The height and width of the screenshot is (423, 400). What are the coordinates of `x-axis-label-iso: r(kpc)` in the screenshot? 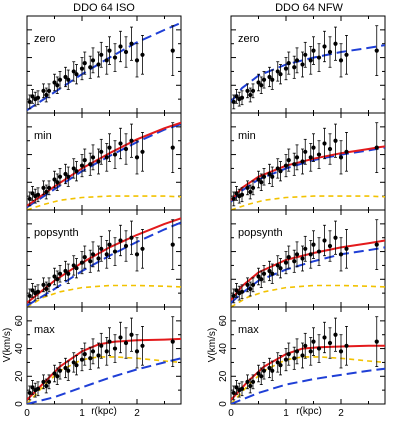 It's located at (104, 411).